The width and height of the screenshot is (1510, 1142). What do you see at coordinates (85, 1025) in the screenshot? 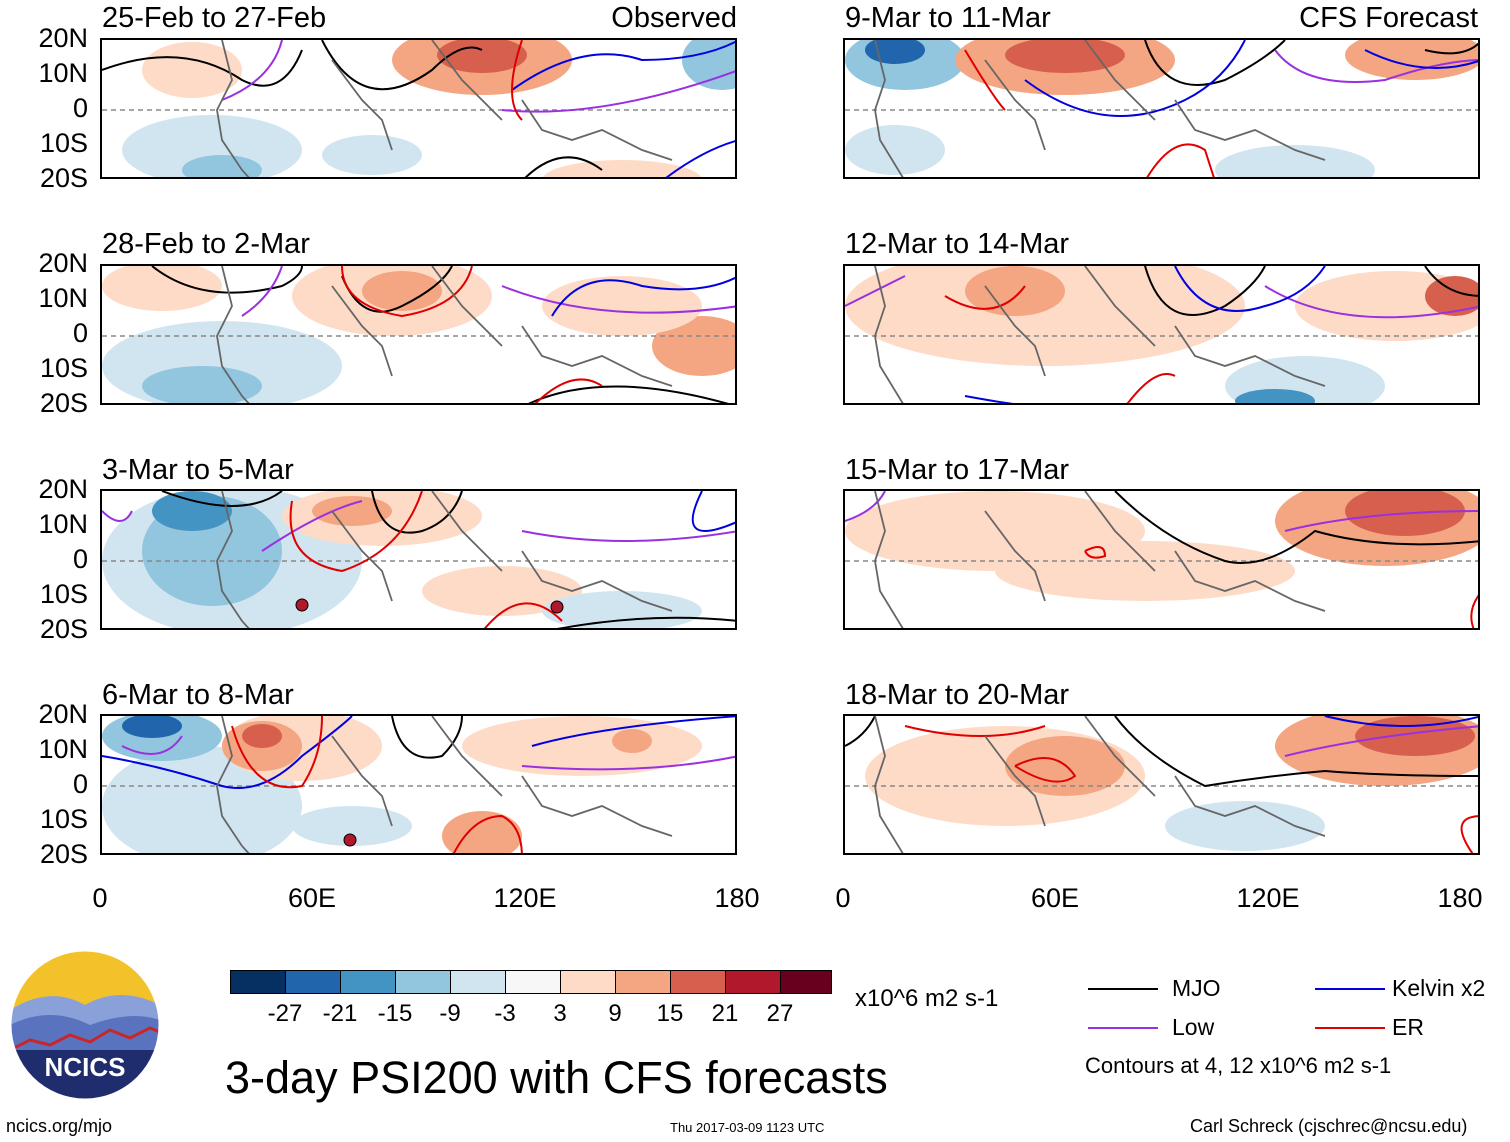
I see `ncics-logo: NCICS` at bounding box center [85, 1025].